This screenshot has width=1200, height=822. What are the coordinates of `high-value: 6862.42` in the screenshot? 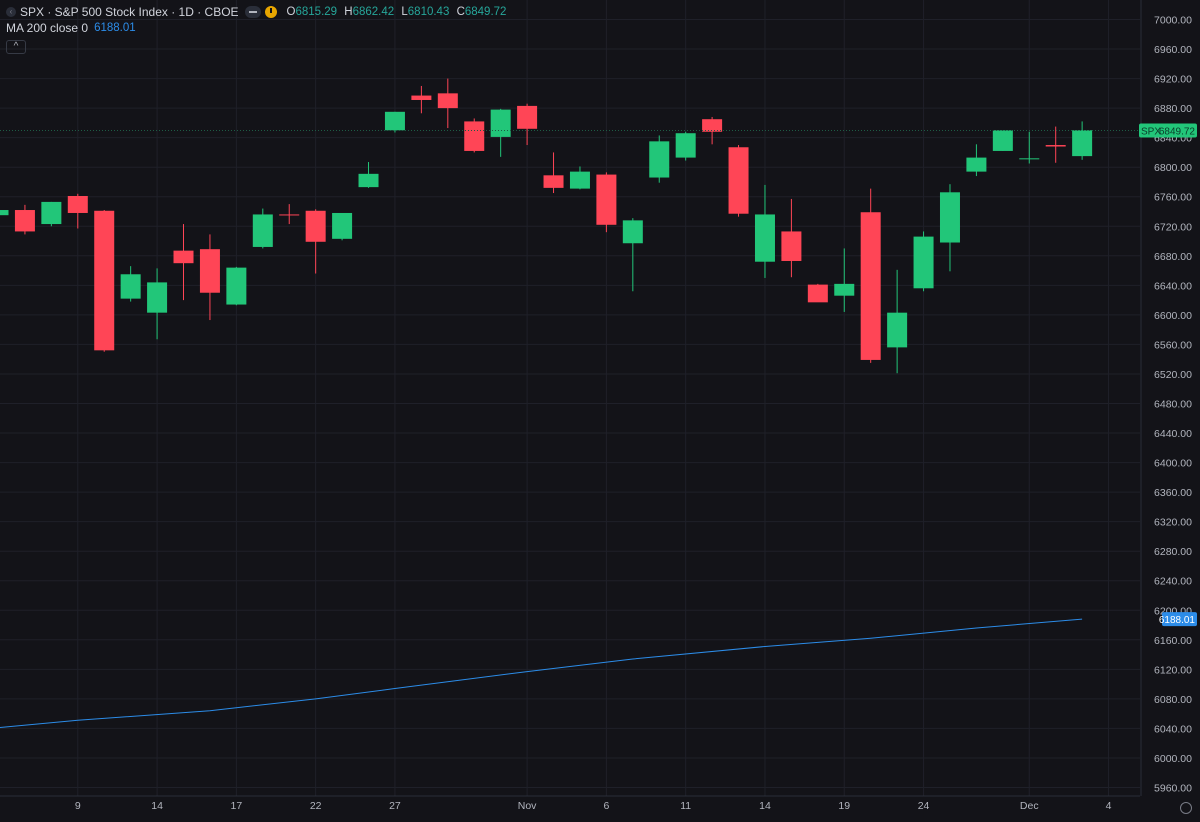 It's located at (373, 12).